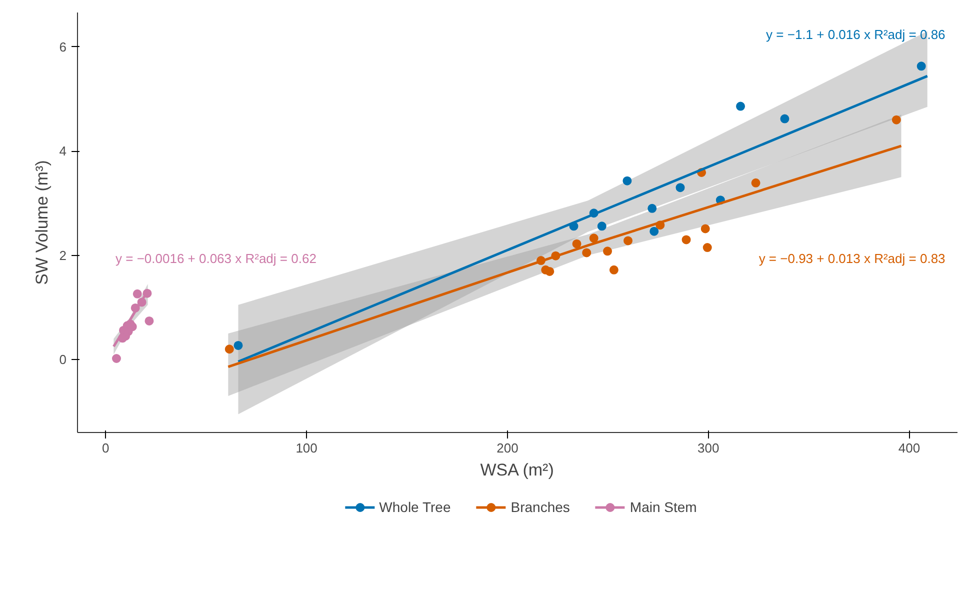  Describe the element at coordinates (63, 360) in the screenshot. I see `y-tick-label: 0` at that location.